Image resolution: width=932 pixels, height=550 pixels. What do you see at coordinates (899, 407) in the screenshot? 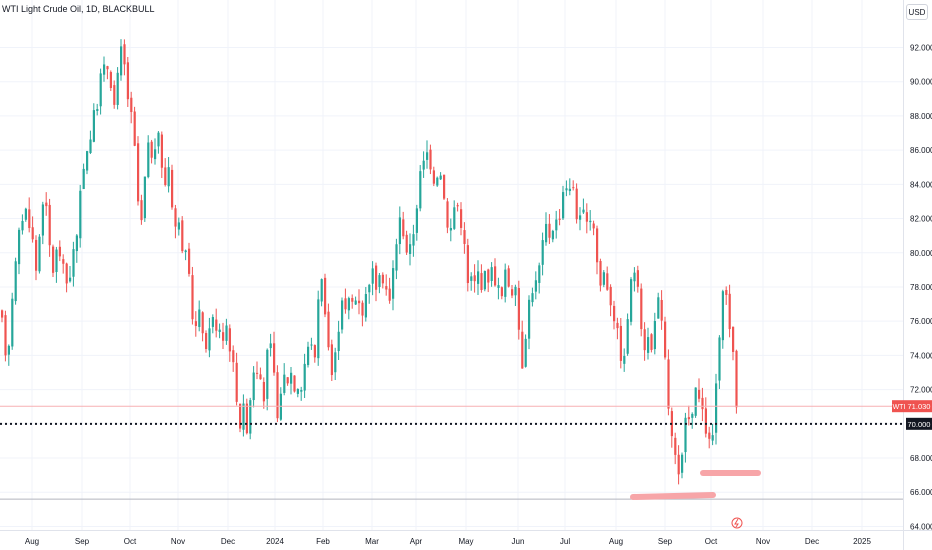
I see `symbol-tag-text: WTI` at bounding box center [899, 407].